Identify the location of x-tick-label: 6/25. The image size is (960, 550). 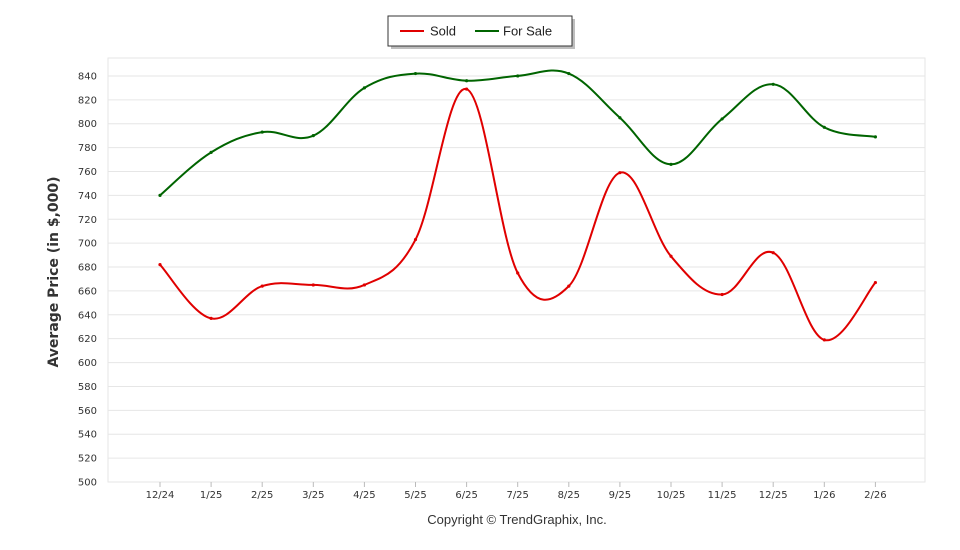
(466, 495).